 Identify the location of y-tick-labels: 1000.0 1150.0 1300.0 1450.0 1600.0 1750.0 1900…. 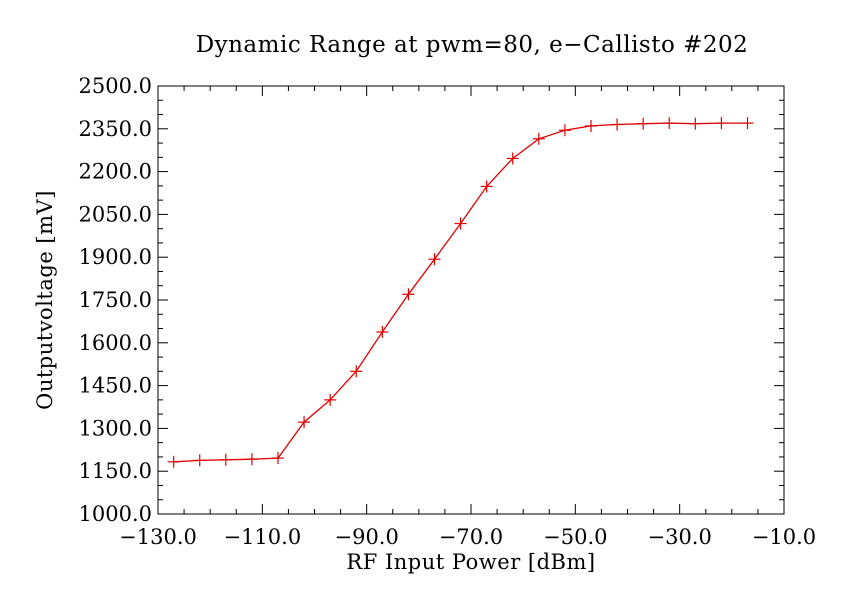
(115, 300).